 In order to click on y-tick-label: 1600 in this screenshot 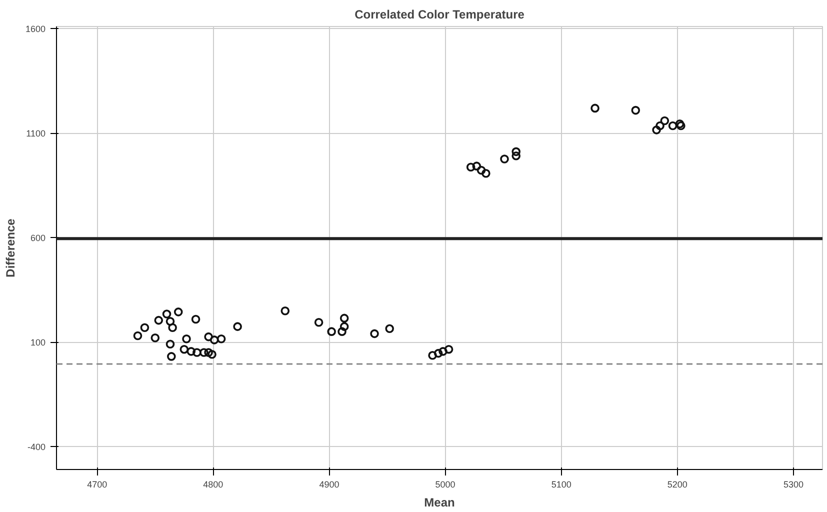, I will do `click(35, 29)`.